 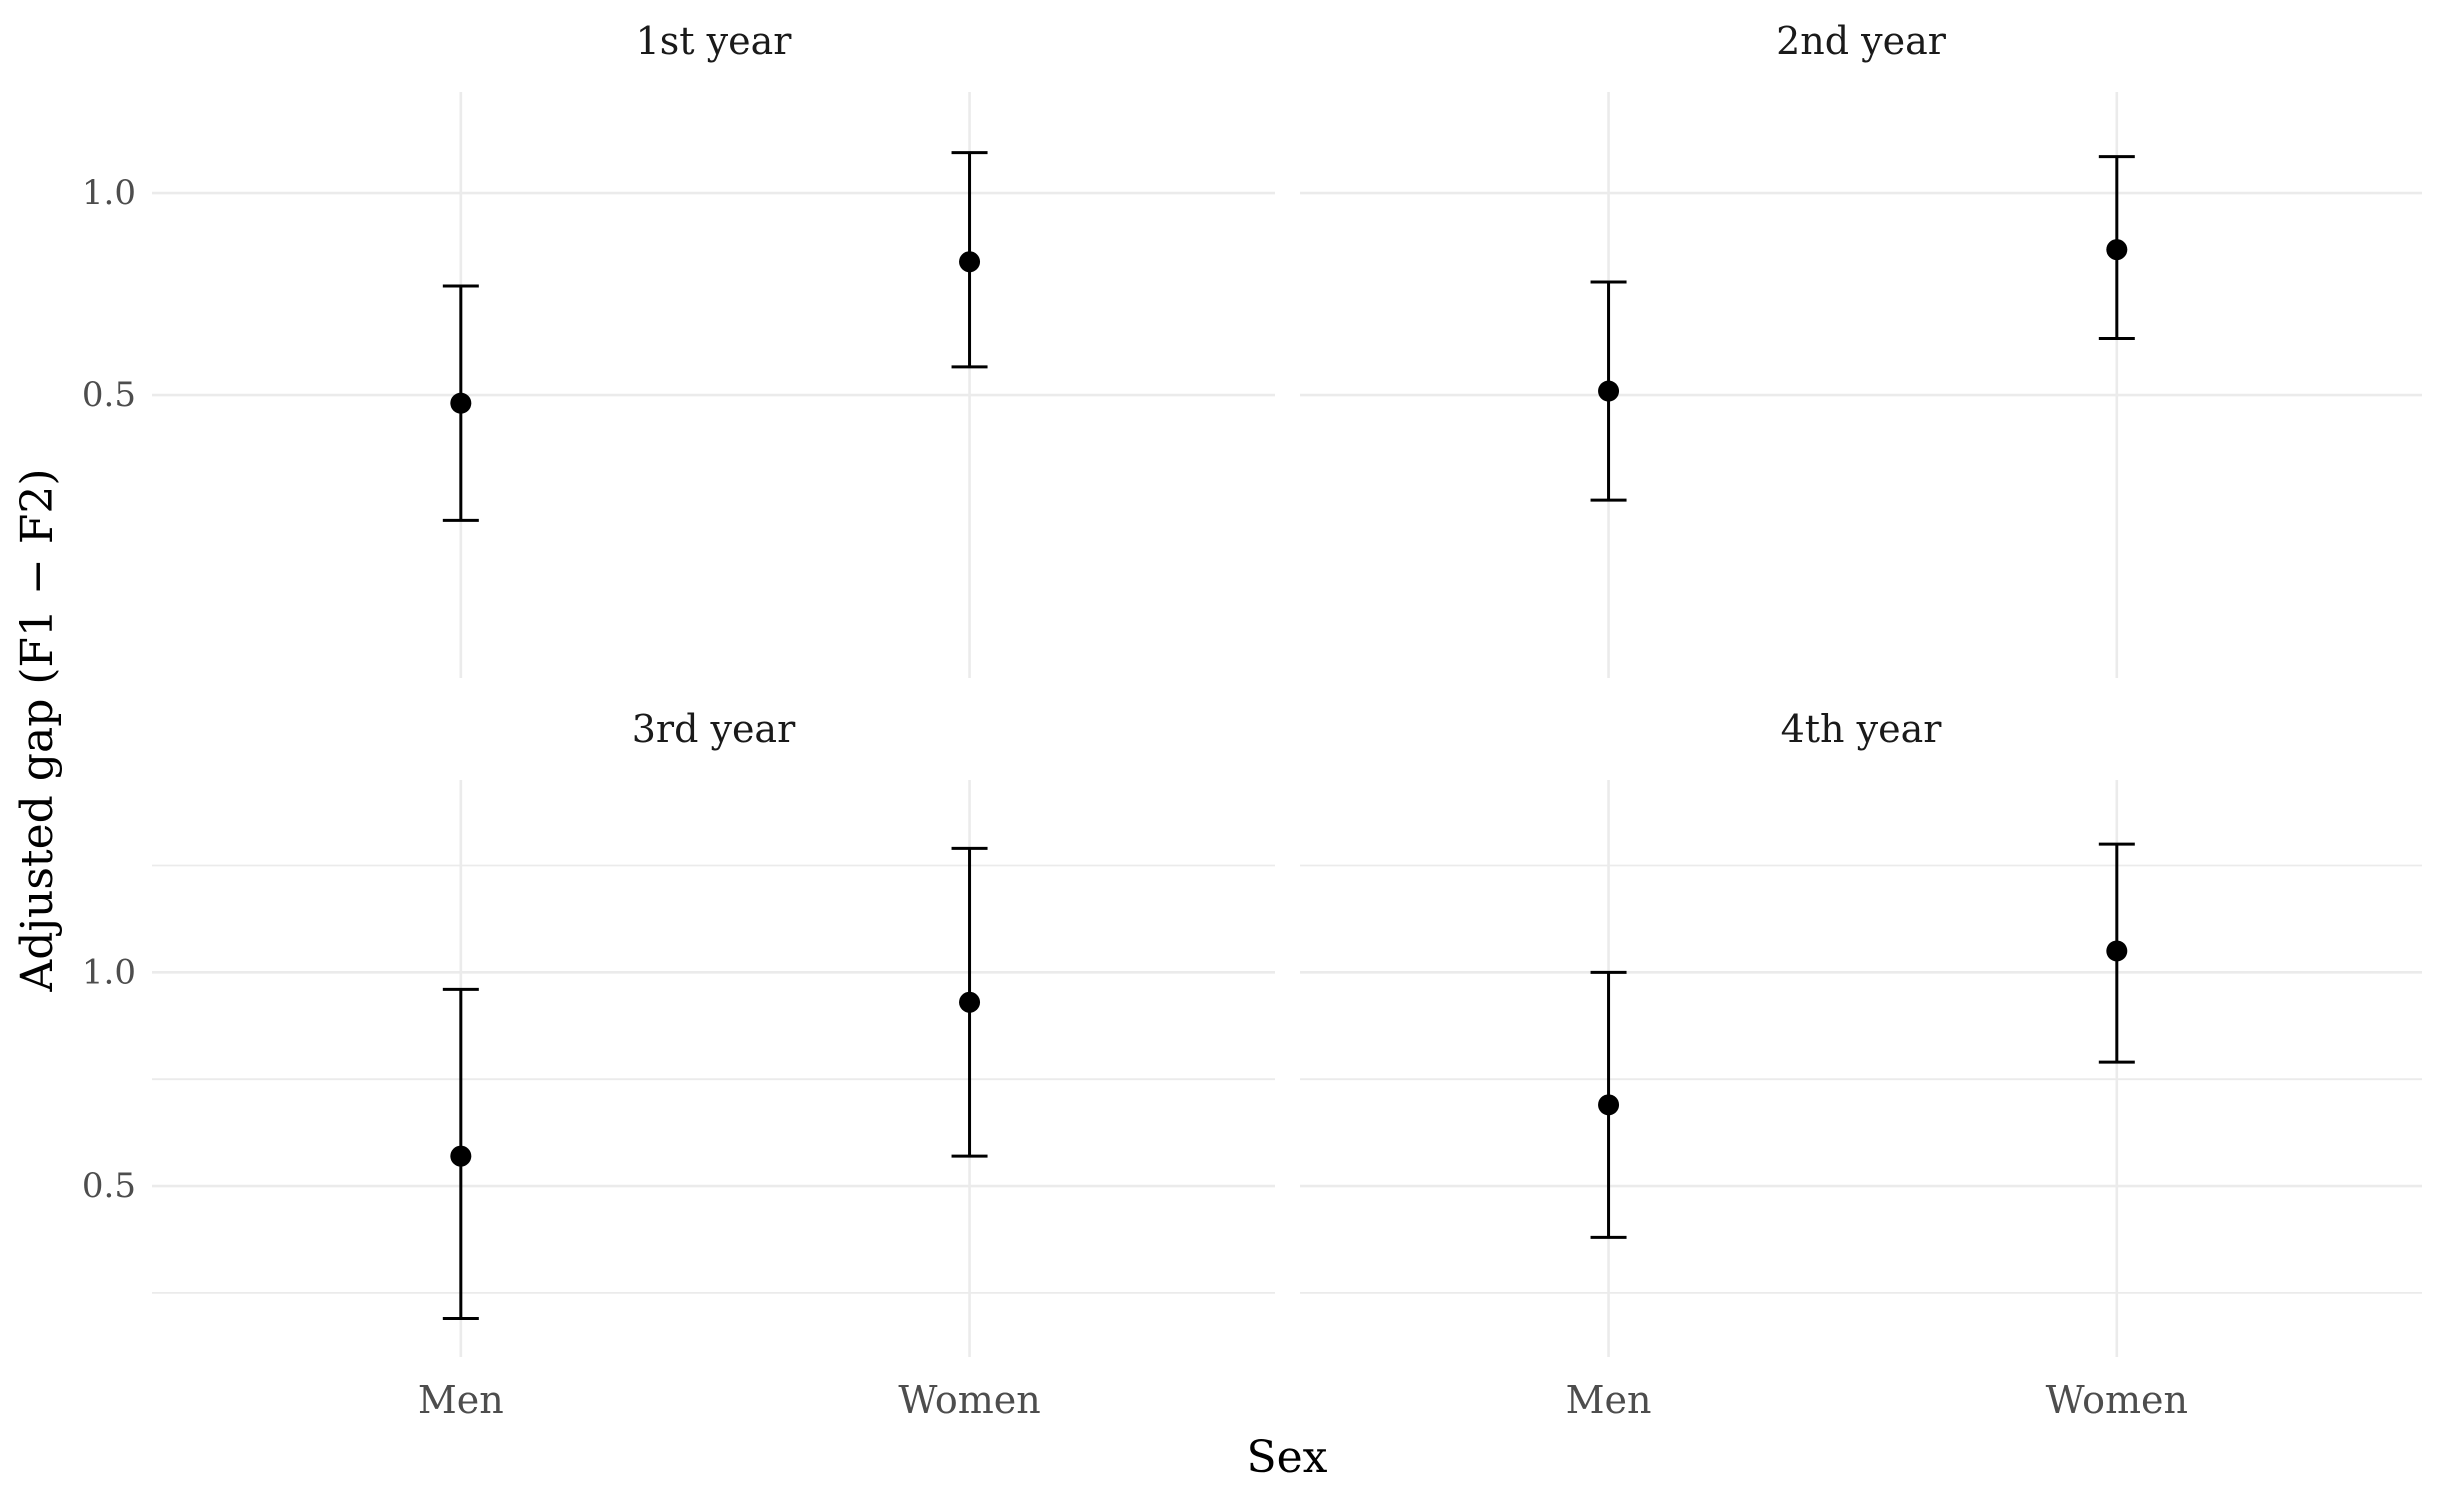 I want to click on panel-3-point-men, so click(x=461, y=1156).